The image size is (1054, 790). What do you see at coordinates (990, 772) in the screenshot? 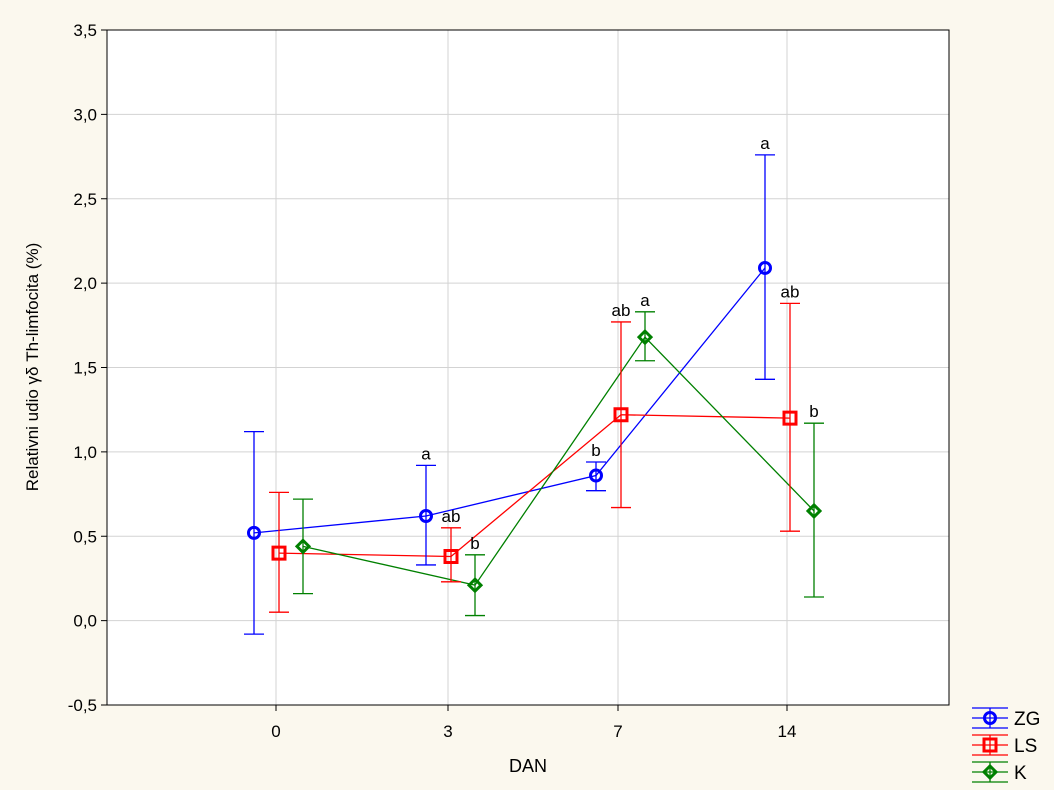
I see `legend-marker-K` at bounding box center [990, 772].